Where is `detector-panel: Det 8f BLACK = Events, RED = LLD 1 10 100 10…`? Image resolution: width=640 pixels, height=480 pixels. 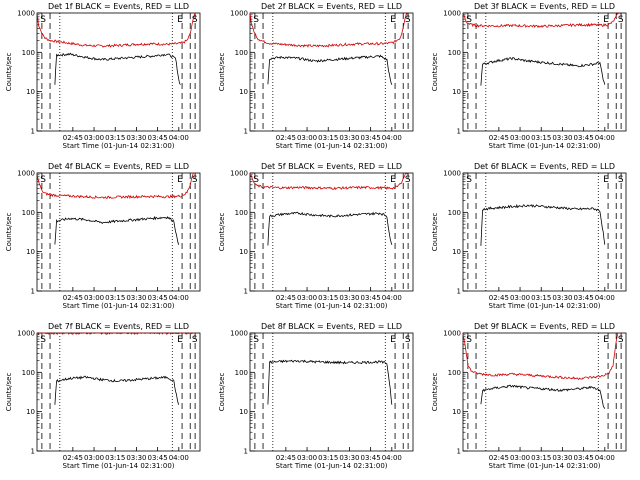 detector-panel: Det 8f BLACK = Events, RED = LLD 1 10 100 10… is located at coordinates (316, 396).